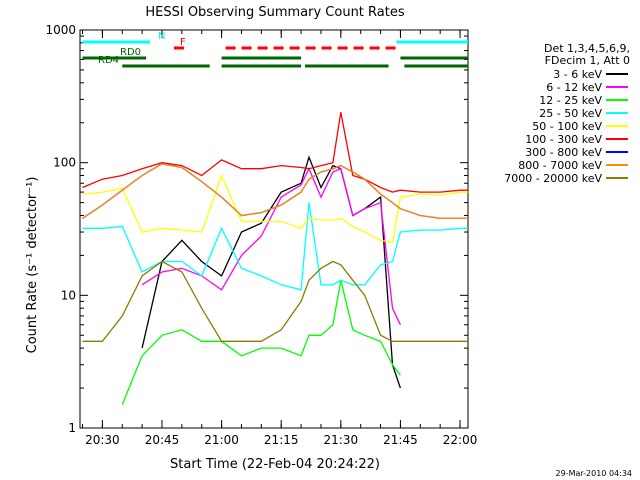 This screenshot has width=640, height=480. Describe the element at coordinates (587, 48) in the screenshot. I see `legend-header: Det 1,3,4,5,6,9,` at that location.